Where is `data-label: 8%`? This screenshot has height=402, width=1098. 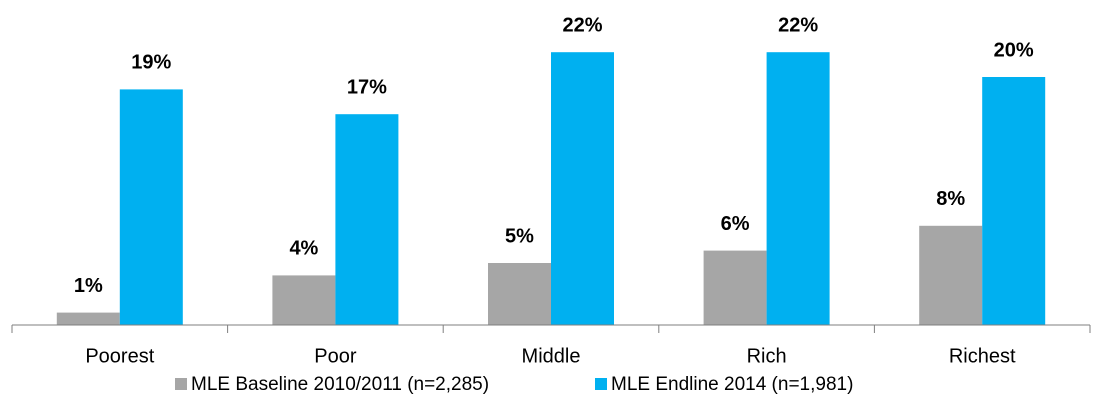 data-label: 8% is located at coordinates (950, 199).